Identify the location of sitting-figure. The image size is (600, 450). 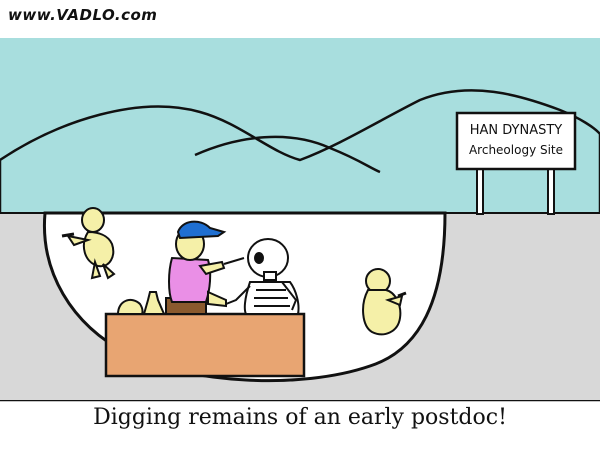
(384, 302).